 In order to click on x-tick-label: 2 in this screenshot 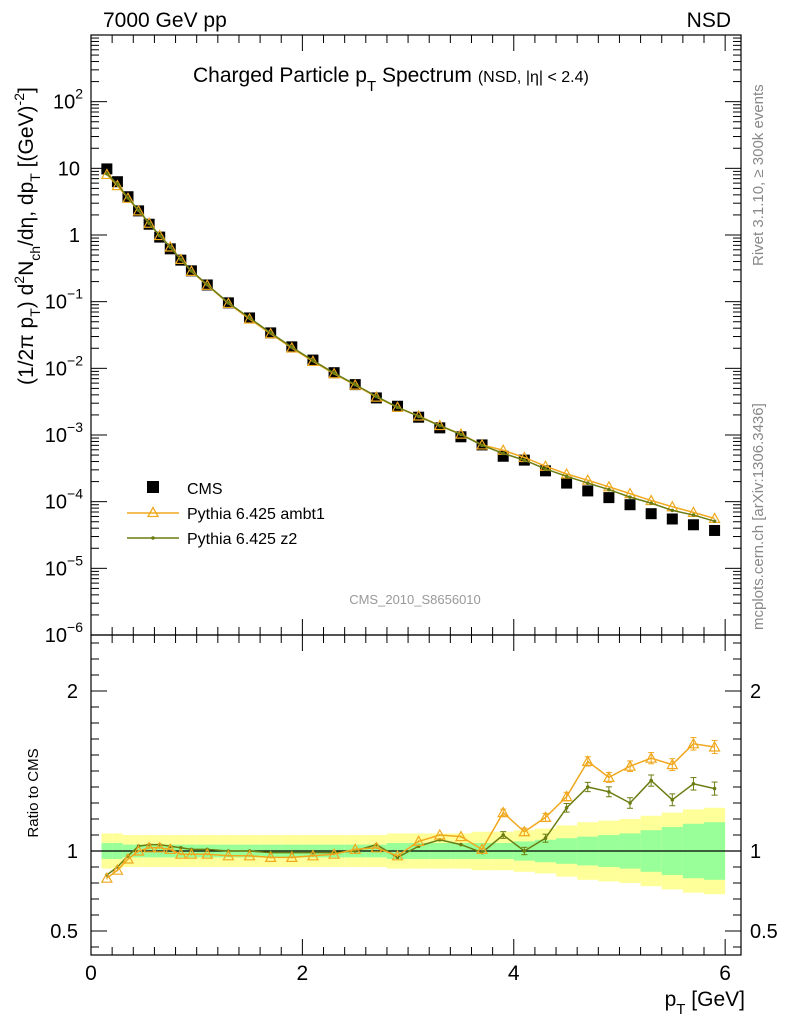, I will do `click(303, 973)`.